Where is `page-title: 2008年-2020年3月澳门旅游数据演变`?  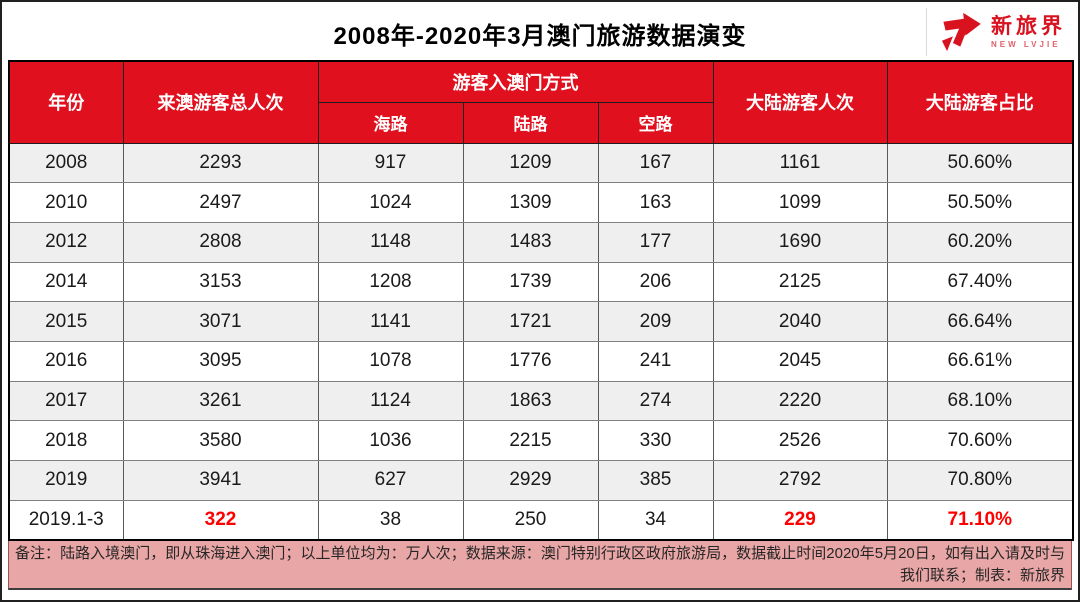
page-title: 2008年-2020年3月澳门旅游数据演变 is located at coordinates (540, 36).